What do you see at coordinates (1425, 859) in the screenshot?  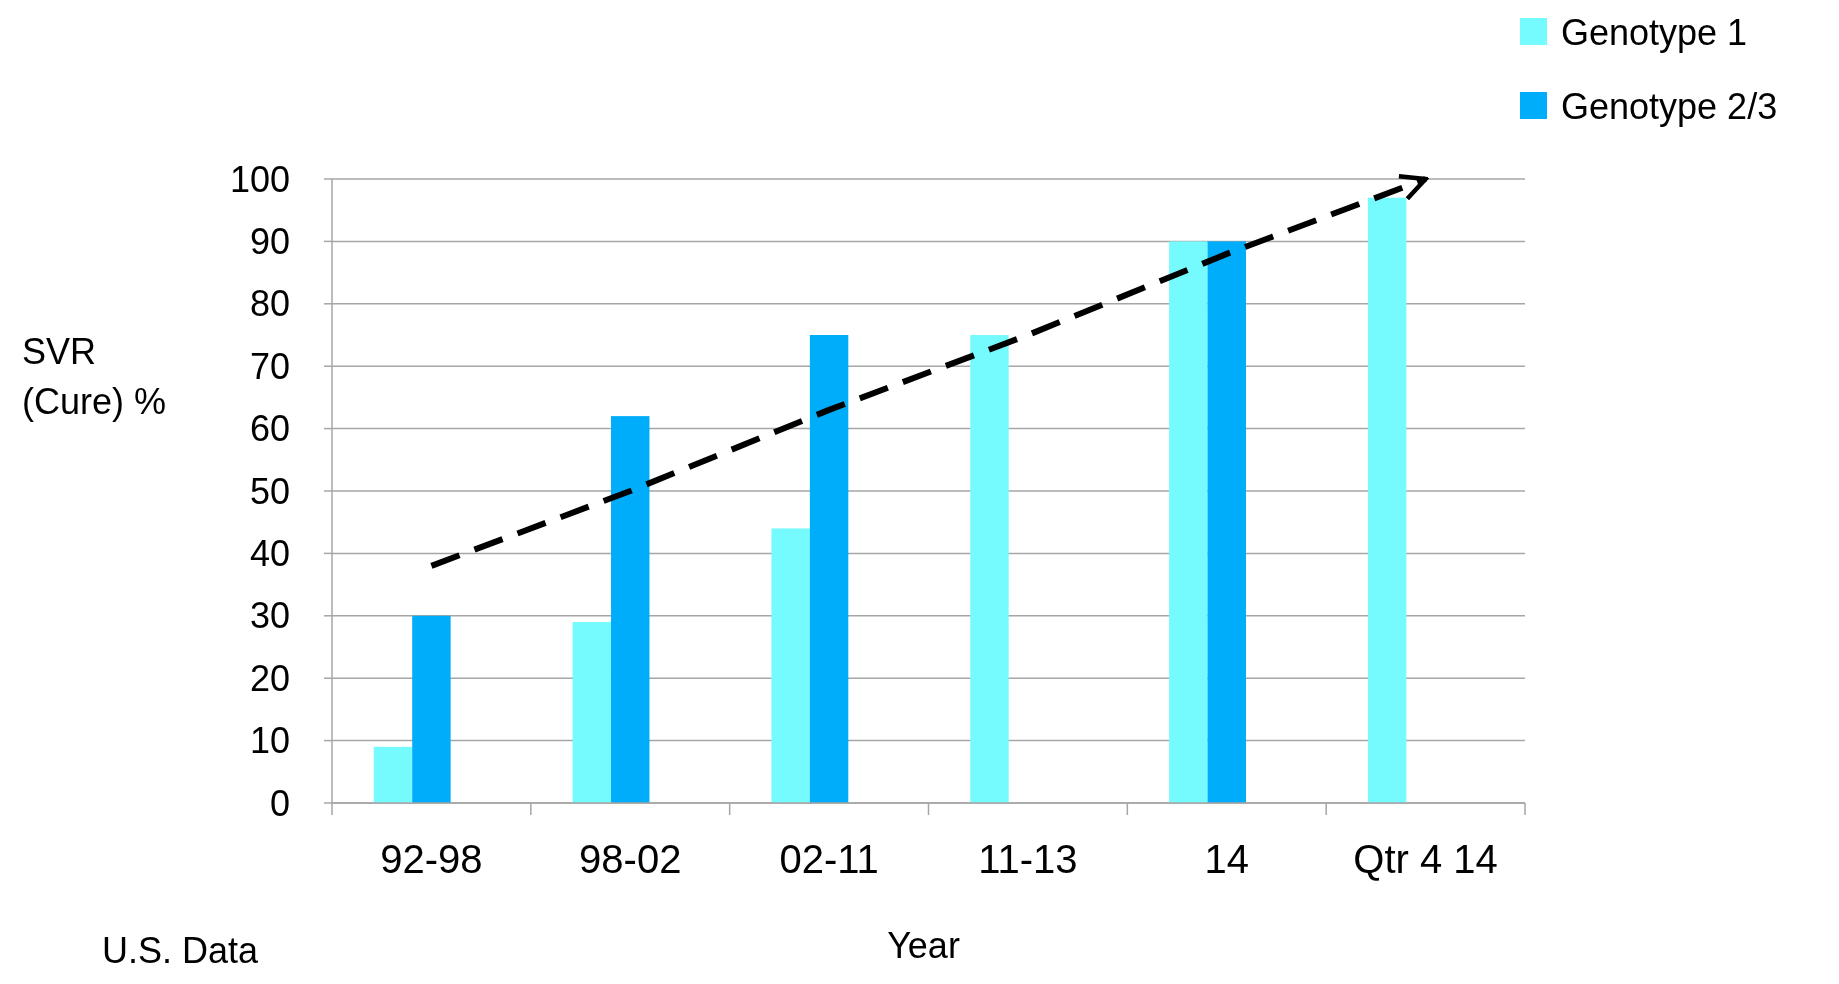 I see `x-tick-label: Qtr 4 14` at bounding box center [1425, 859].